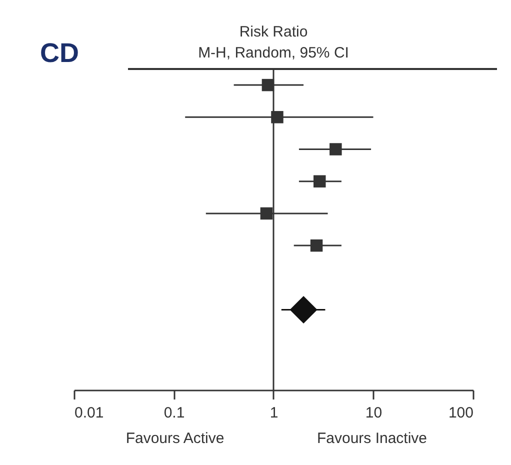  I want to click on text: Favours Inactive, so click(372, 438).